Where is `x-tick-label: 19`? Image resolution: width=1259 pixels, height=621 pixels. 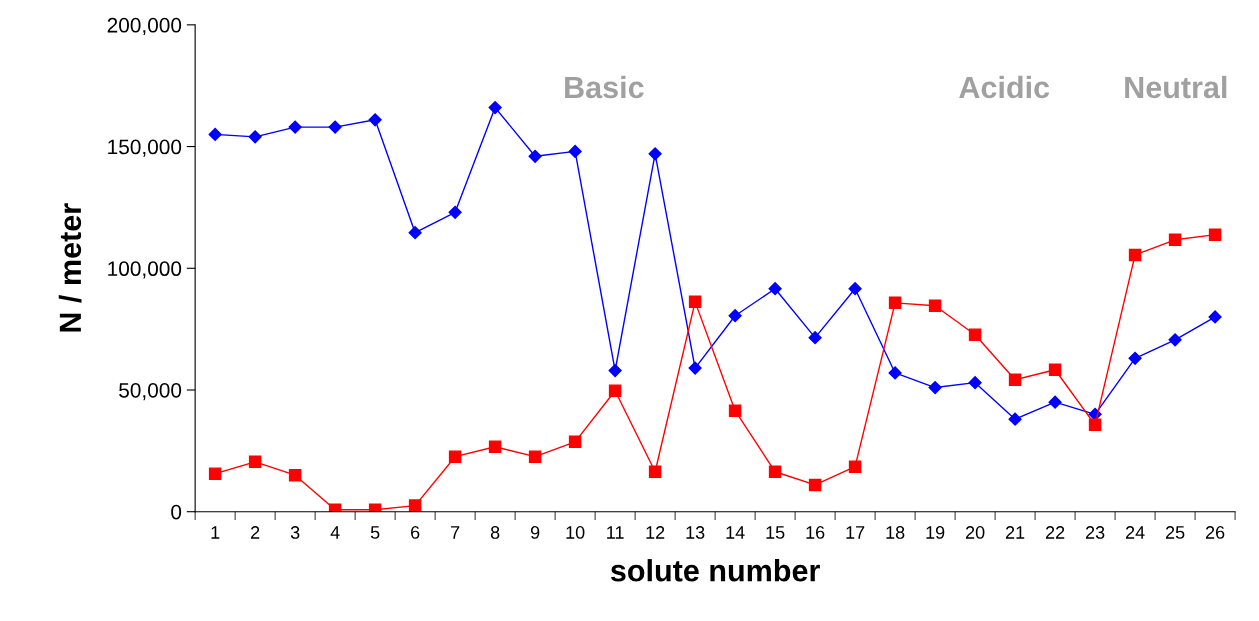 x-tick-label: 19 is located at coordinates (935, 532).